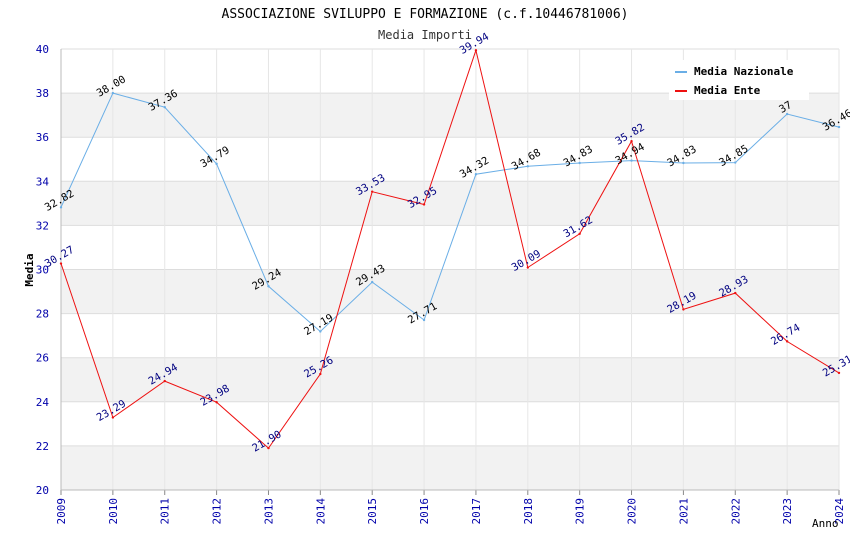  Describe the element at coordinates (735, 511) in the screenshot. I see `x-tick-label: 2022` at that location.